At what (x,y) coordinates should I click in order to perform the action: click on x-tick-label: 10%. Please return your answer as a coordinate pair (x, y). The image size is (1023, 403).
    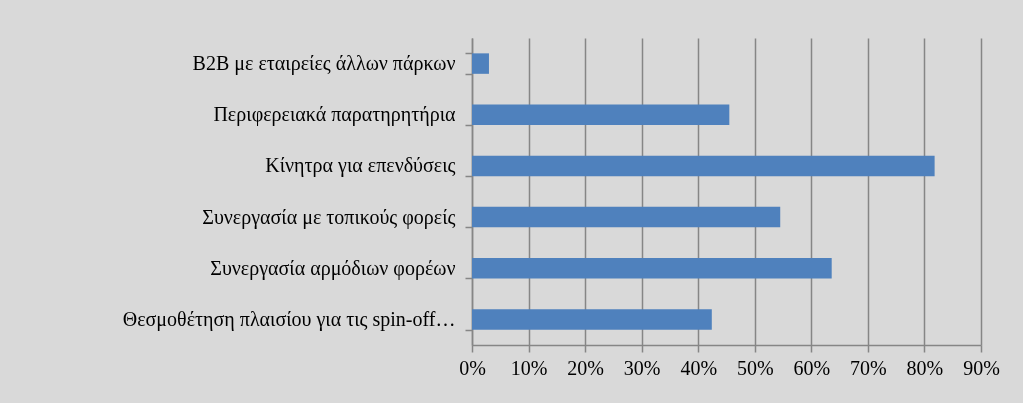
    Looking at the image, I should click on (529, 367).